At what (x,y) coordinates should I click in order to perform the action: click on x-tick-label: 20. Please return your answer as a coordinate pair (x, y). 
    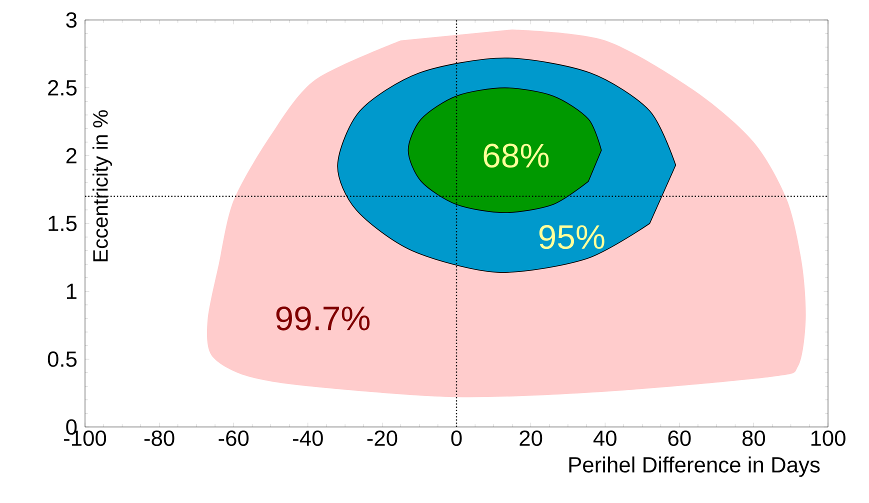
    Looking at the image, I should click on (531, 438).